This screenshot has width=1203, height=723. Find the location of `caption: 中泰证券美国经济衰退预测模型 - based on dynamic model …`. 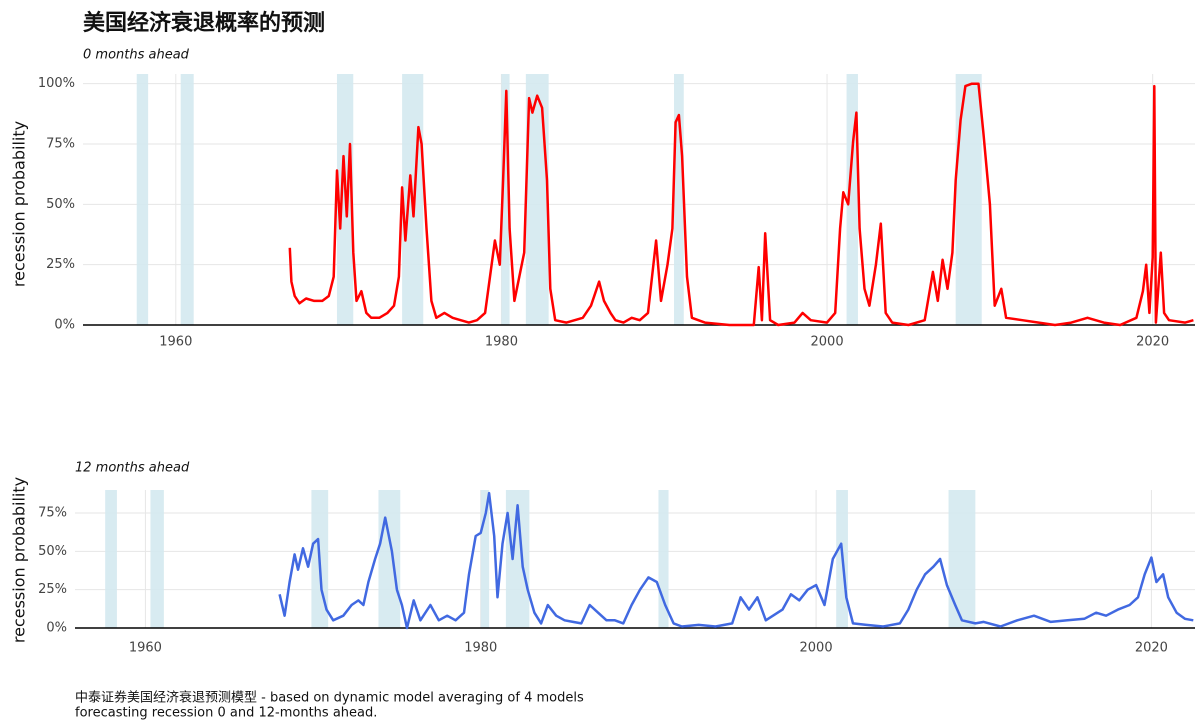

caption: 中泰证券美国经济衰退预测模型 - based on dynamic model … is located at coordinates (329, 698).